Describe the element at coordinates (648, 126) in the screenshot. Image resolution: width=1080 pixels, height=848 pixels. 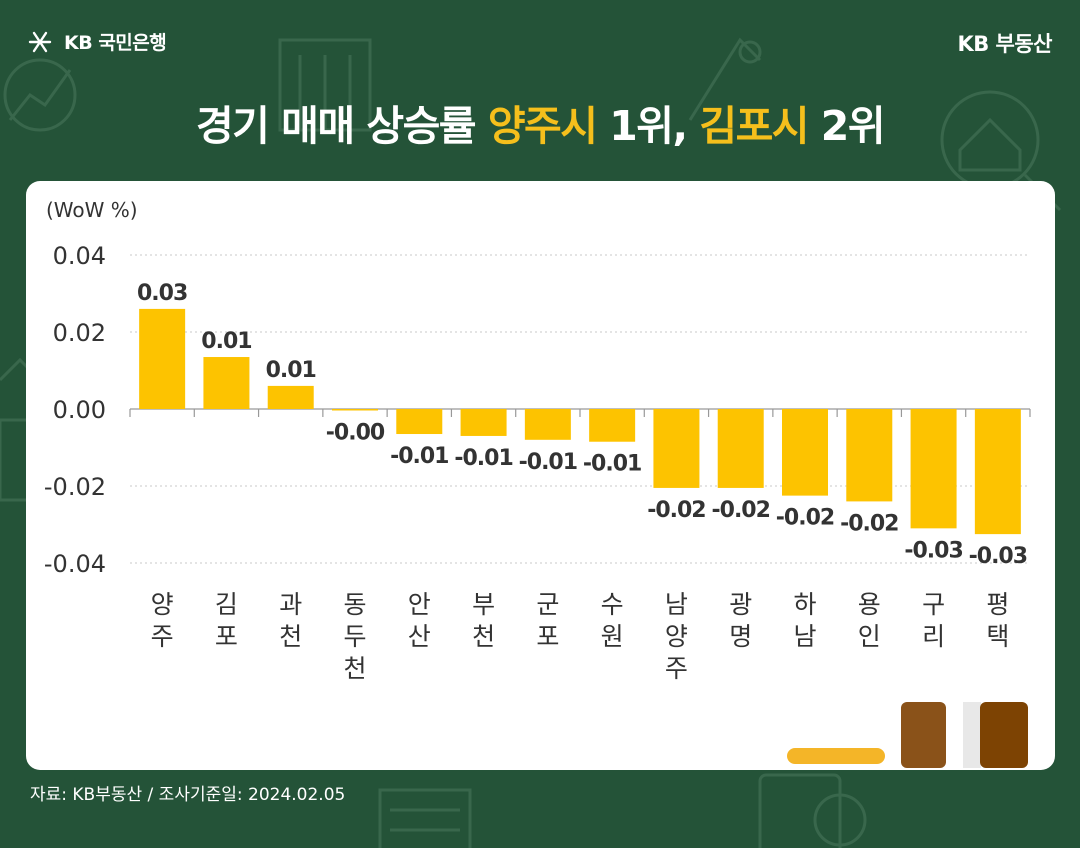
I see `title-part: 1위,` at that location.